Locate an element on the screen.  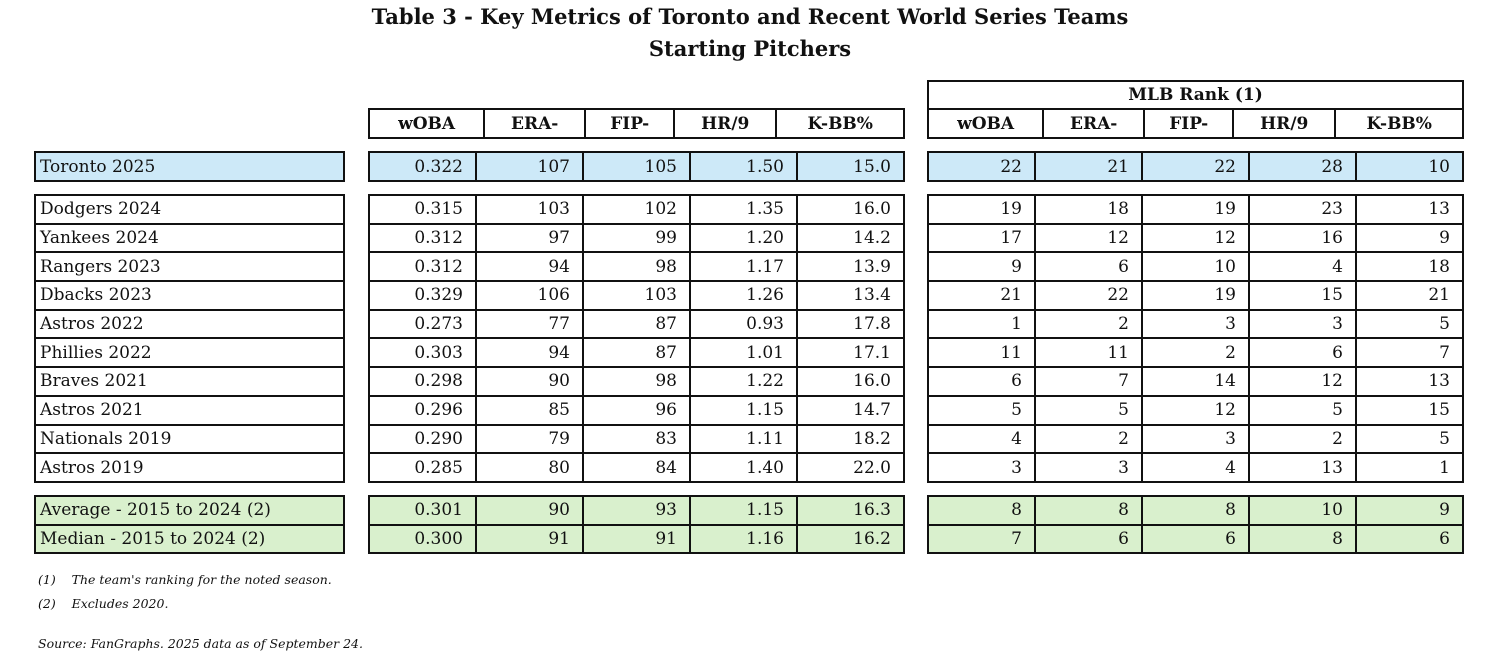
metric-cell: 1.20 is located at coordinates (743, 238).